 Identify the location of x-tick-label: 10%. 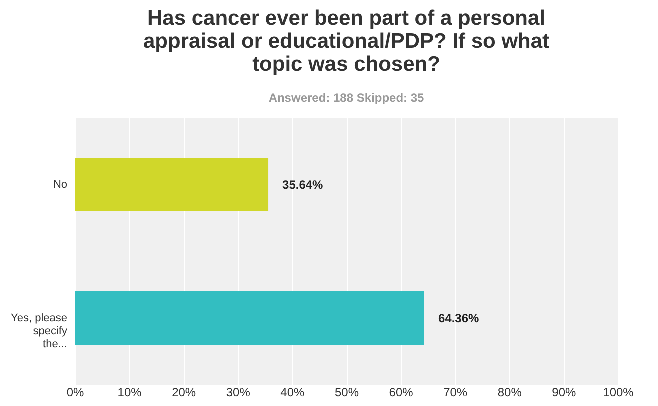
(130, 393).